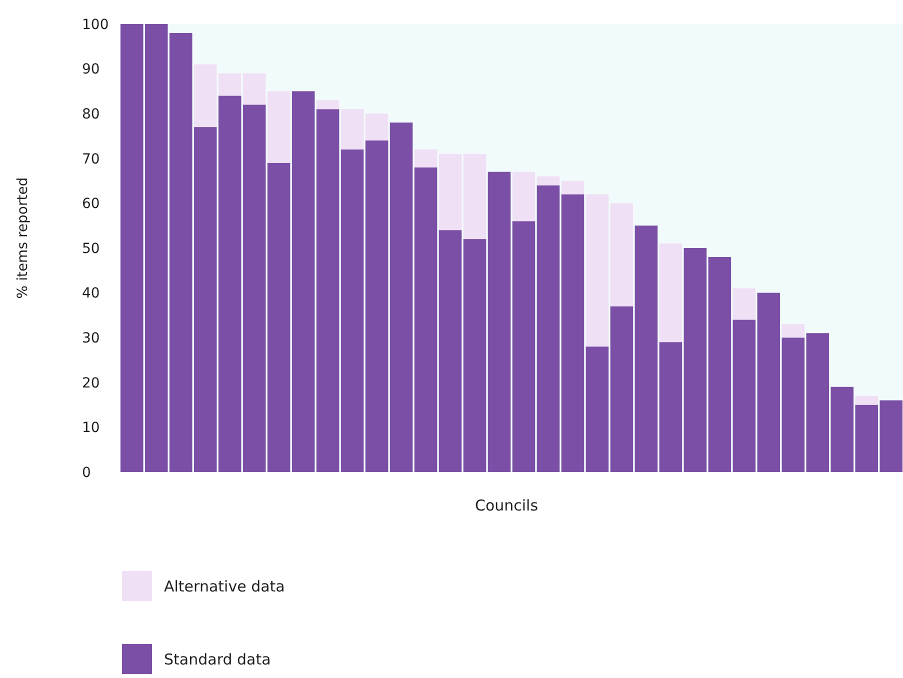  I want to click on y-tick-label: 0, so click(86, 472).